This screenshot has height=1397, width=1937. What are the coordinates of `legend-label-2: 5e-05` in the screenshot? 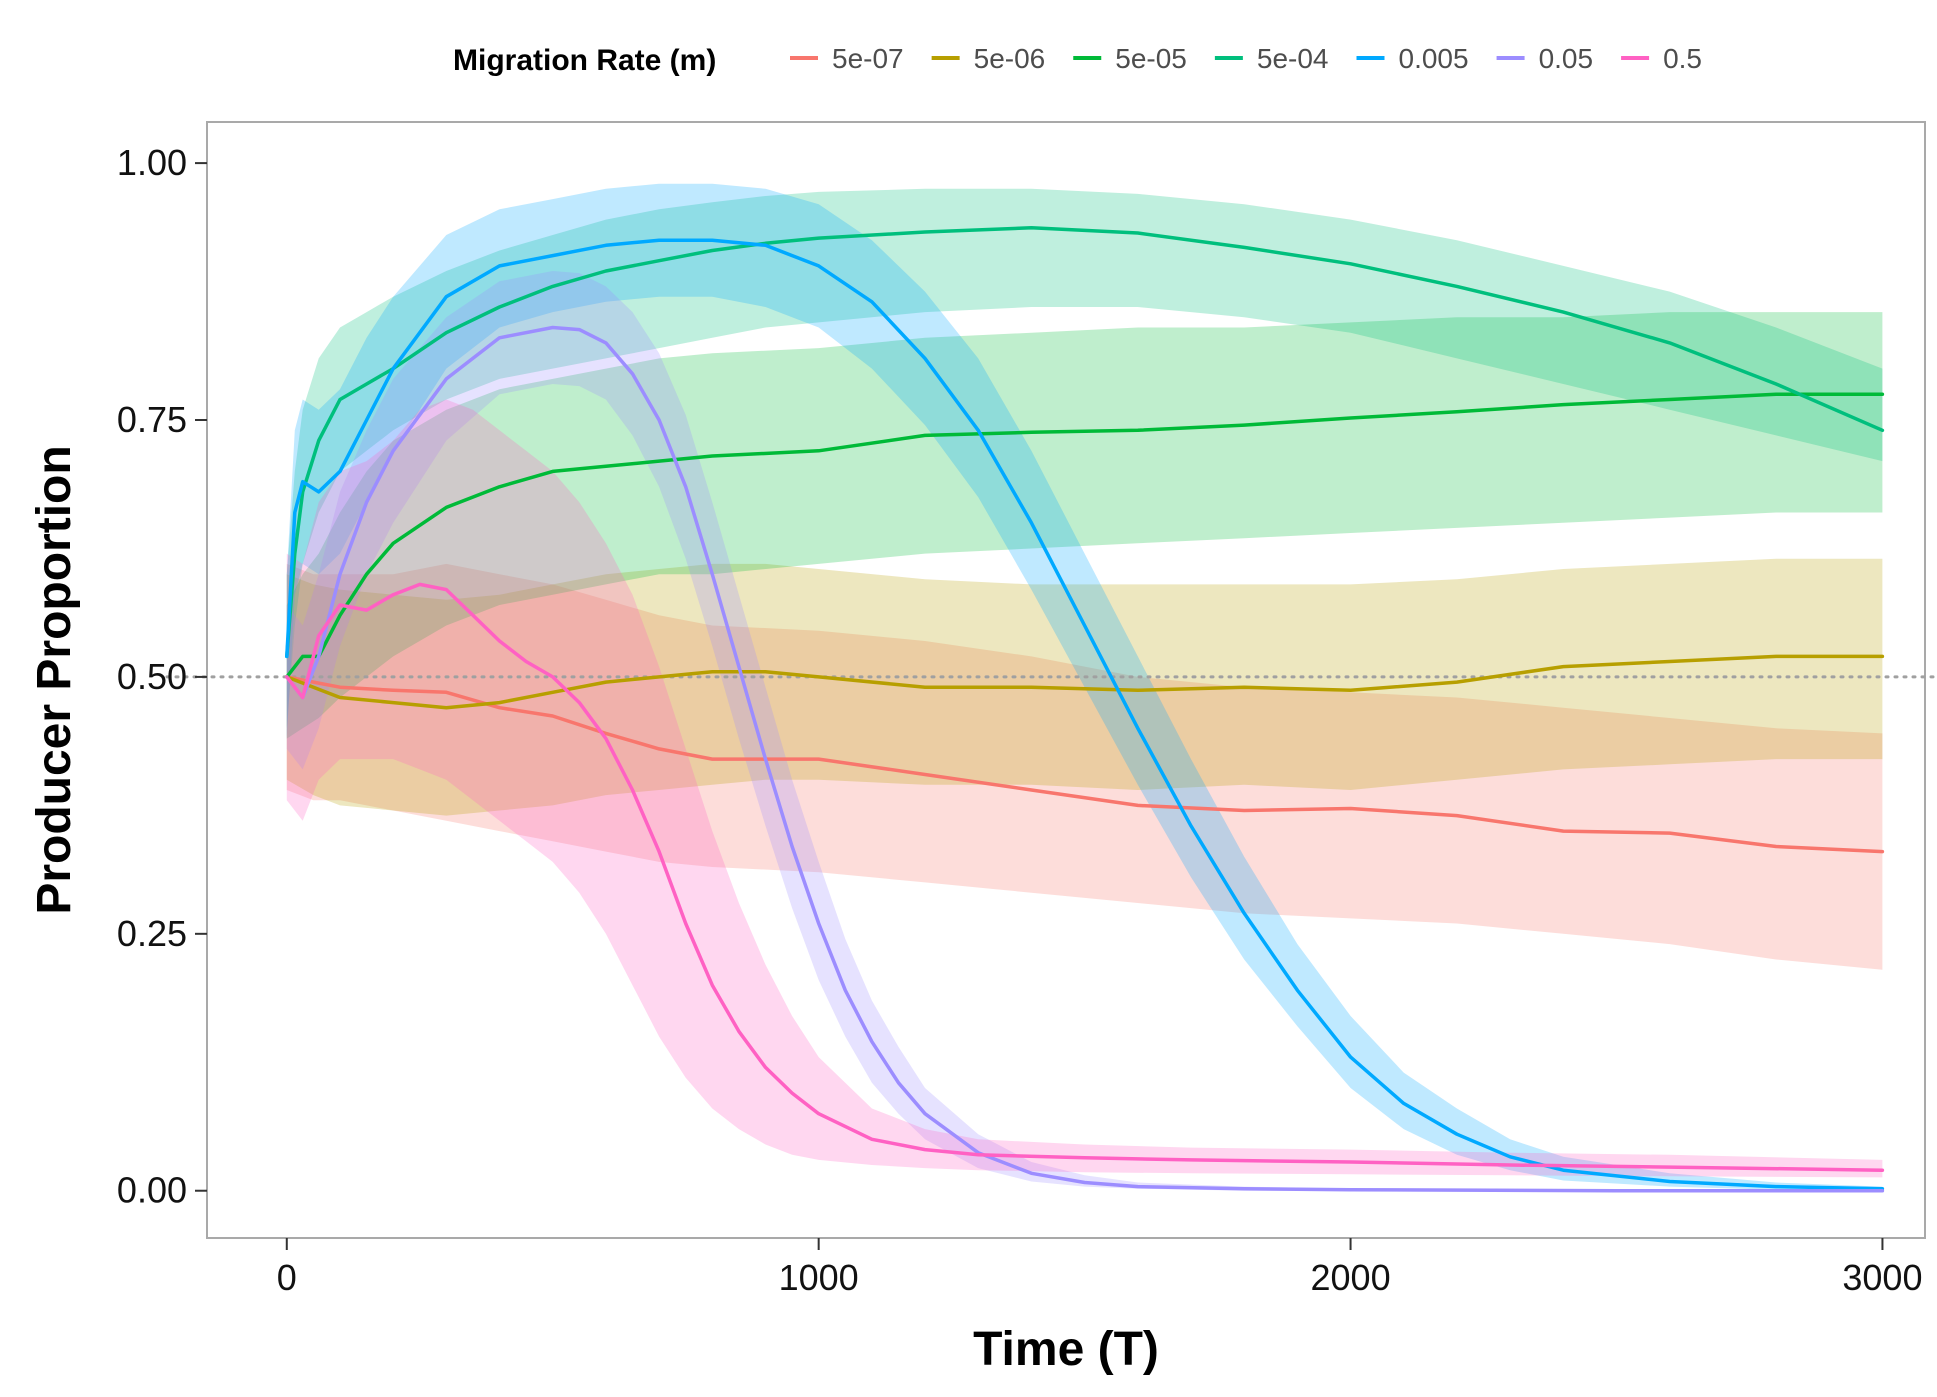 It's located at (1151, 58).